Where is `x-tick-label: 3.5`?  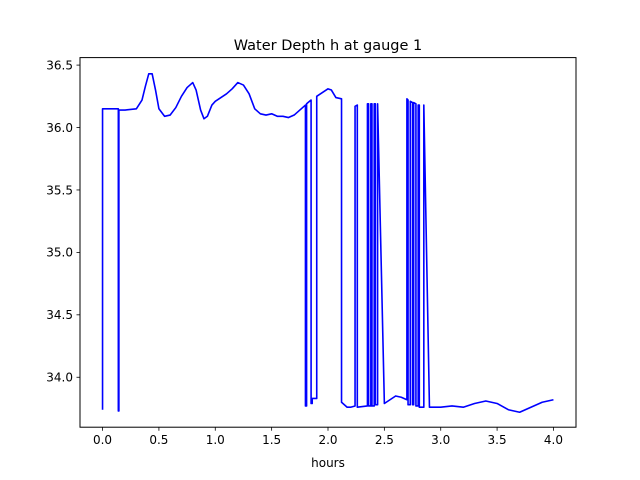 x-tick-label: 3.5 is located at coordinates (497, 440).